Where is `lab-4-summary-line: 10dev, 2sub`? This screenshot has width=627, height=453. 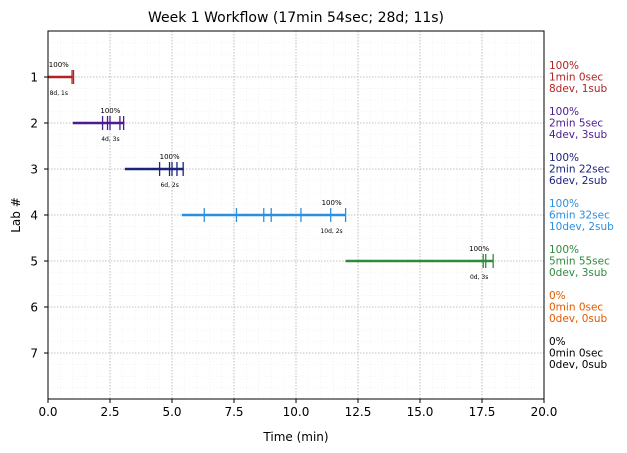 lab-4-summary-line: 10dev, 2sub is located at coordinates (581, 227).